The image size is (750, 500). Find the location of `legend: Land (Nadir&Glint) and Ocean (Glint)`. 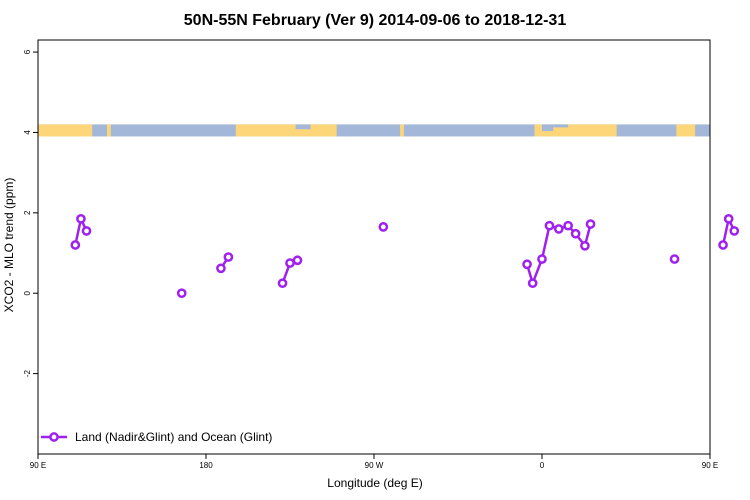

legend: Land (Nadir&Glint) and Ocean (Glint) is located at coordinates (156, 437).